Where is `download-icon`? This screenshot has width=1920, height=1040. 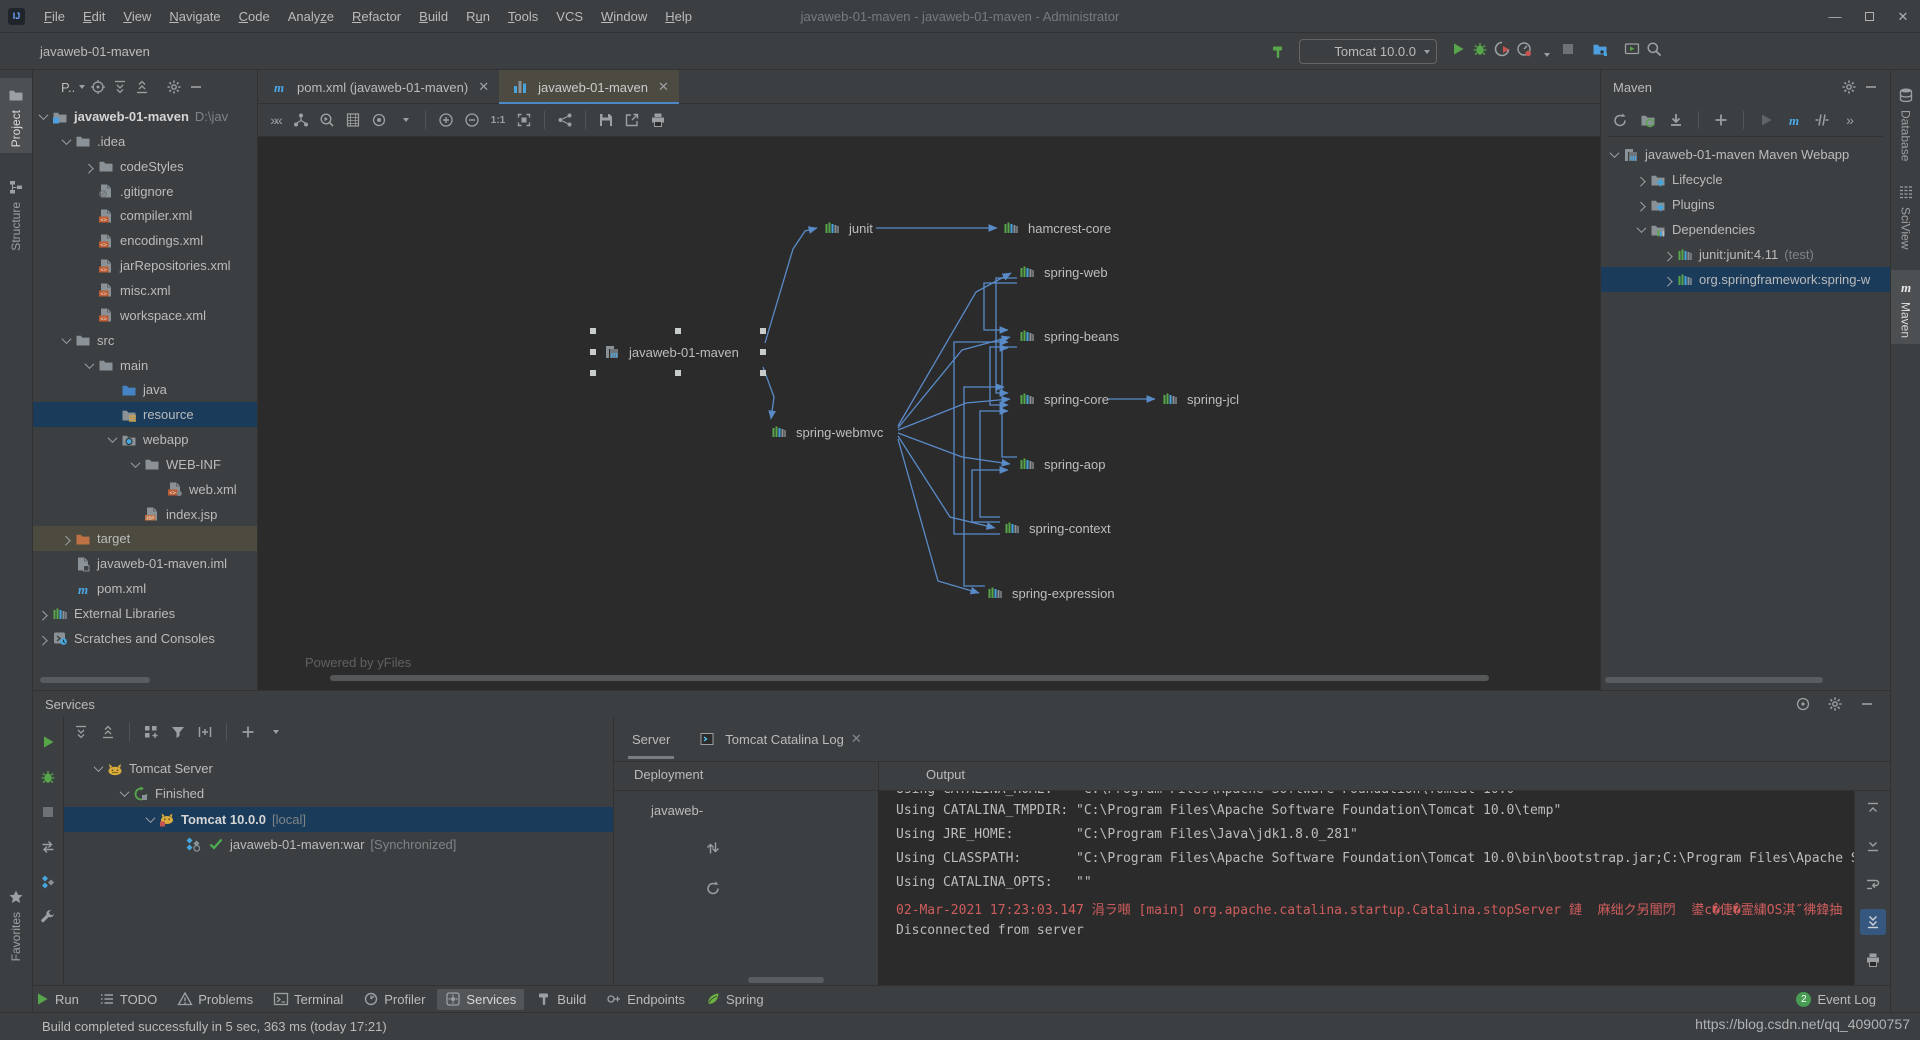 download-icon is located at coordinates (1676, 120).